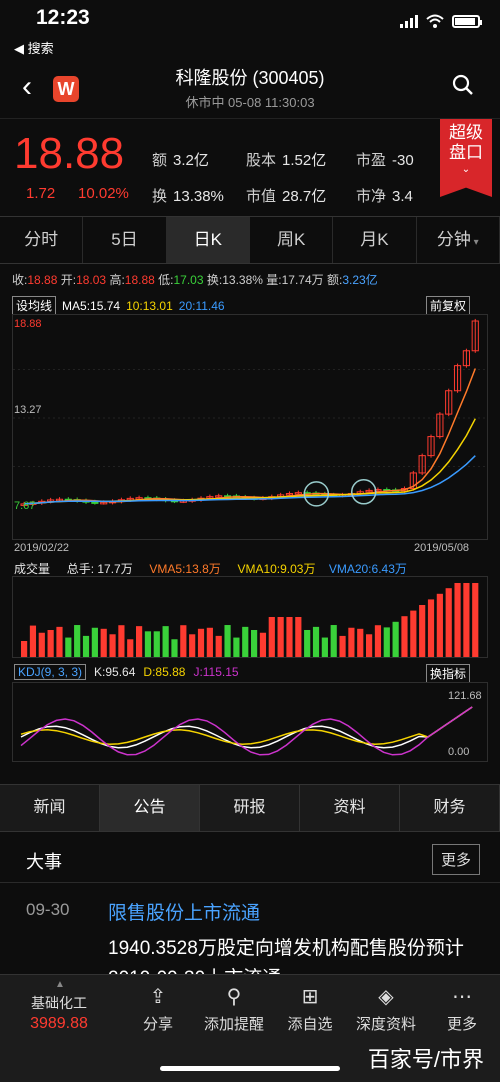  What do you see at coordinates (250, 78) in the screenshot?
I see `stock-title: 科隆股份 (300405)` at bounding box center [250, 78].